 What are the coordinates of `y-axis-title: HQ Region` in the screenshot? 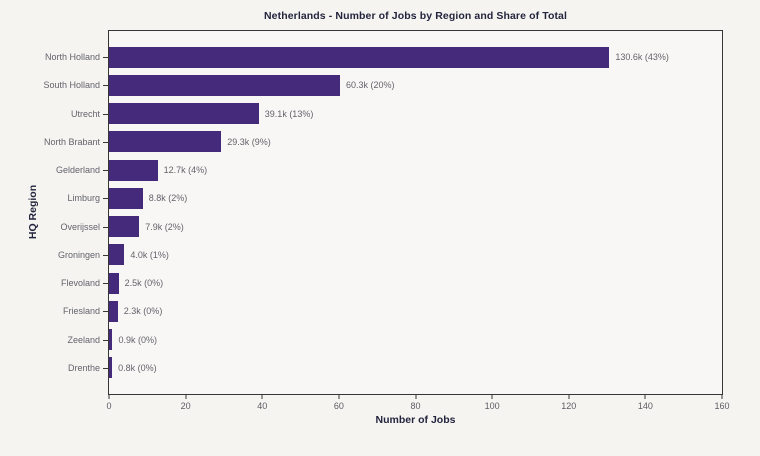 It's located at (33, 212).